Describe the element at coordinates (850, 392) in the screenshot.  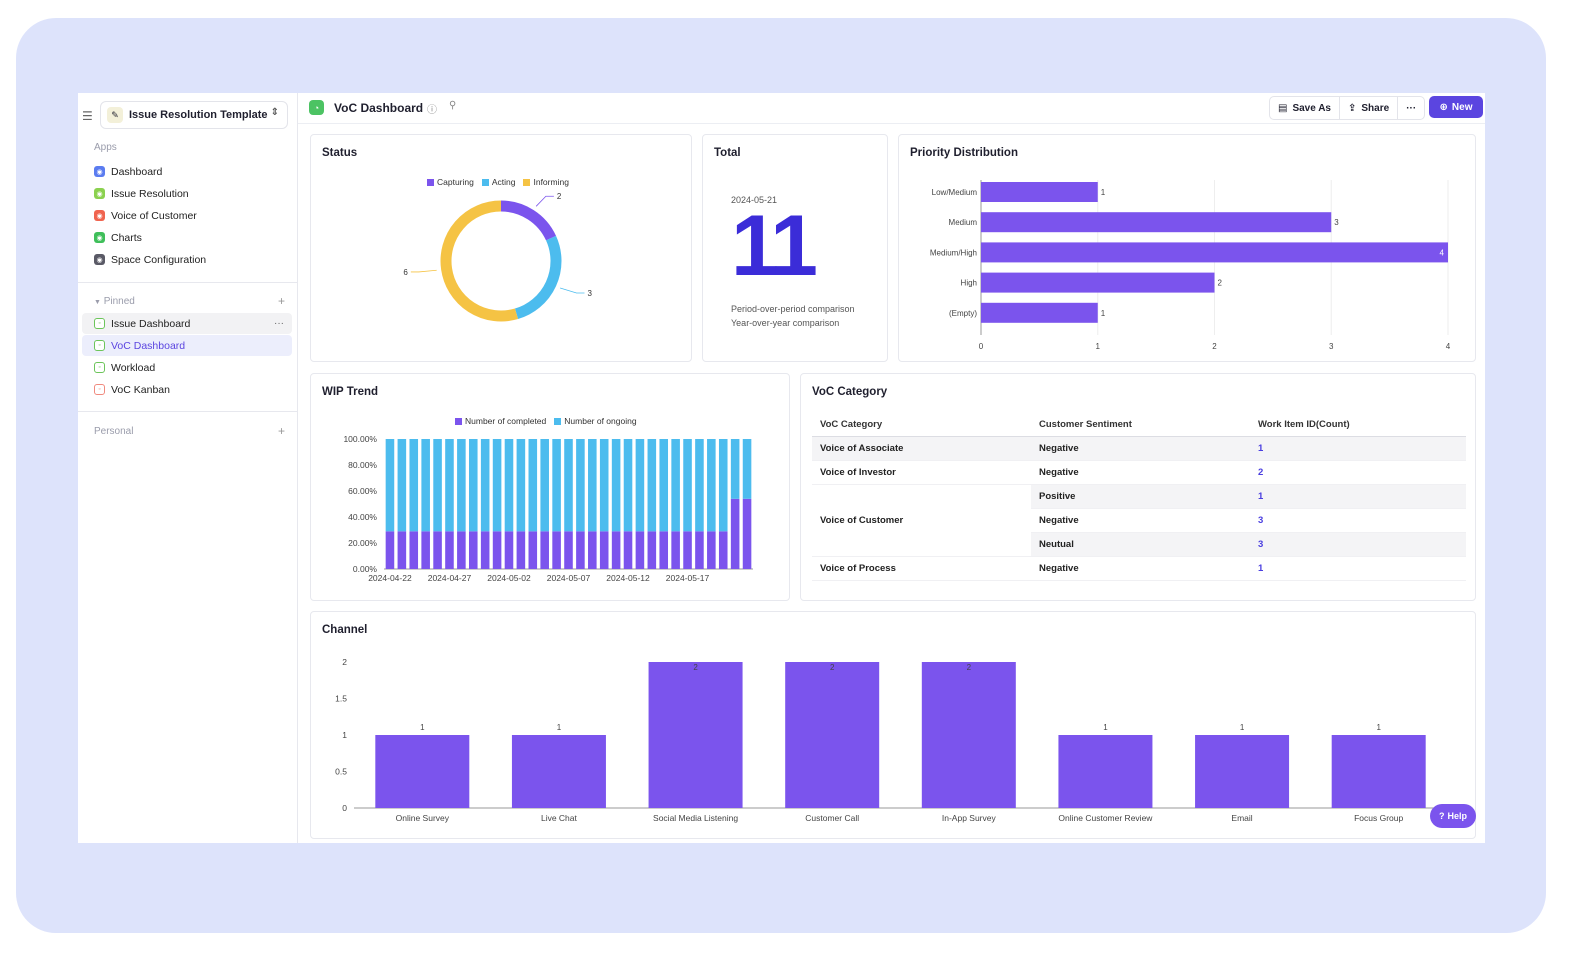
I see `voc-card-title: VoC Category` at that location.